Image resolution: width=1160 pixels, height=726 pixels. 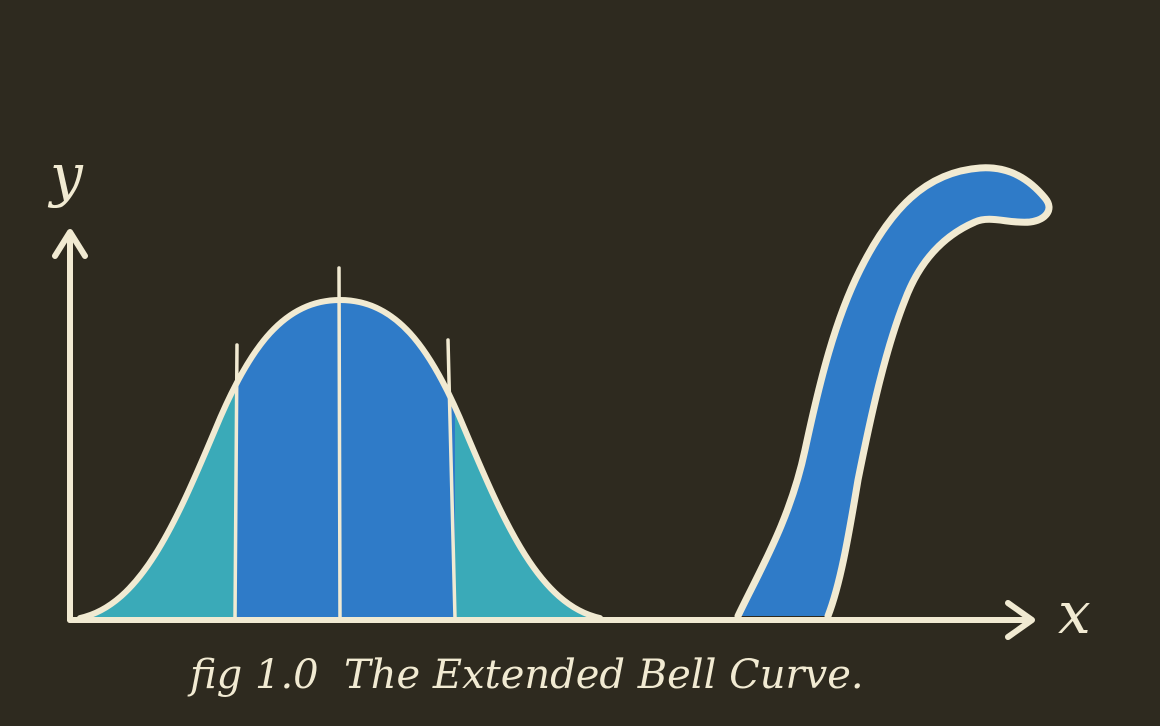 I want to click on figure-caption: fig 1.0 The Extended Bell Curve., so click(x=525, y=675).